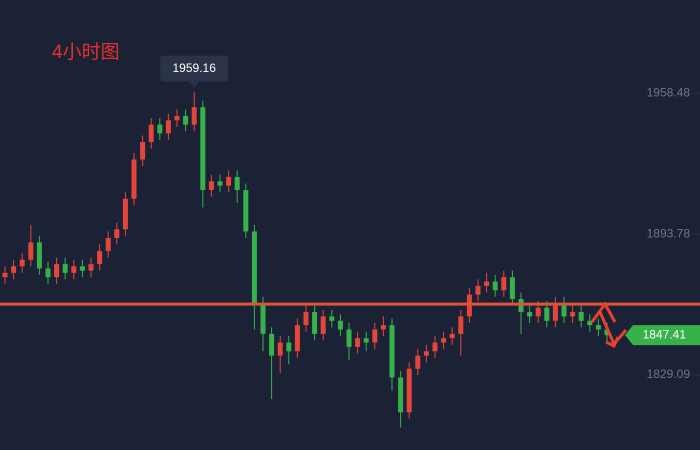 Image resolution: width=700 pixels, height=450 pixels. I want to click on tooltip-box, so click(194, 68).